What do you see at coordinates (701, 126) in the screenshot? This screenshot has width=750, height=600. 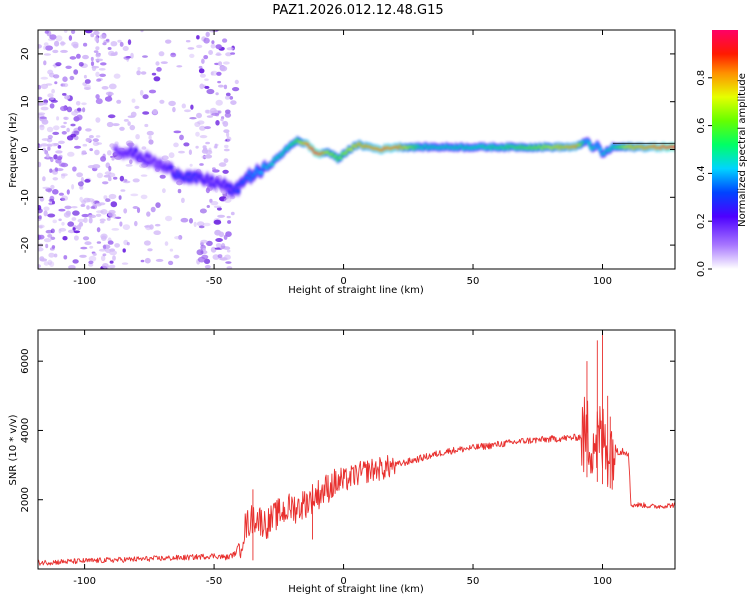 I see `colorbar-tick-label: 0.6` at bounding box center [701, 126].